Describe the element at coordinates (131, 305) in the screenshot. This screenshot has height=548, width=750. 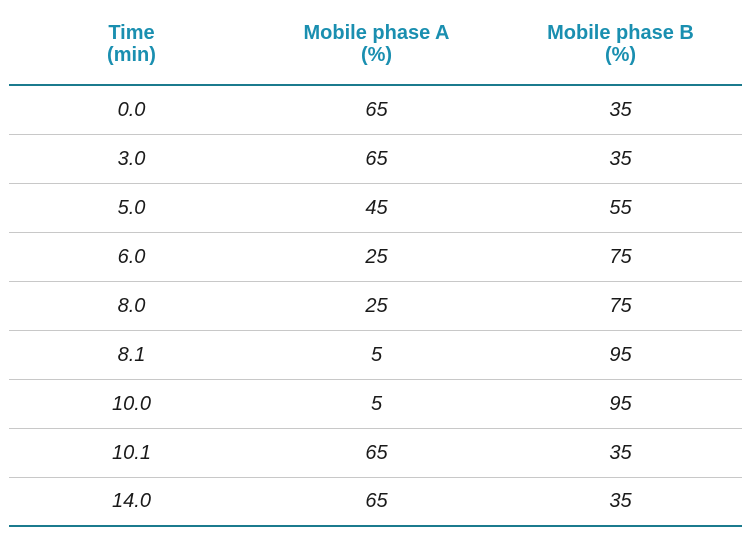
I see `cell-time: 8.0` at that location.